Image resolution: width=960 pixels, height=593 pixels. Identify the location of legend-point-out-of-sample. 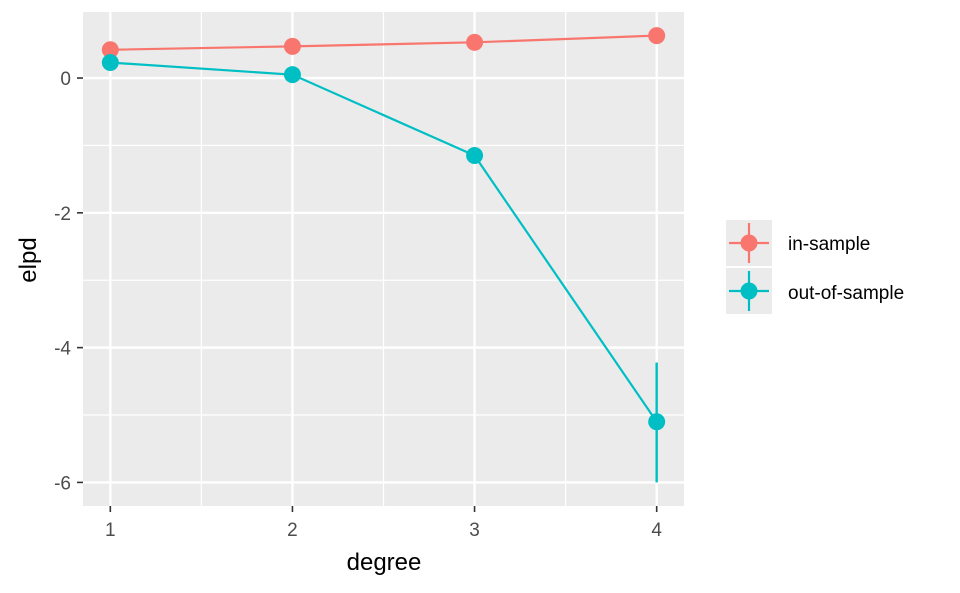
(749, 291).